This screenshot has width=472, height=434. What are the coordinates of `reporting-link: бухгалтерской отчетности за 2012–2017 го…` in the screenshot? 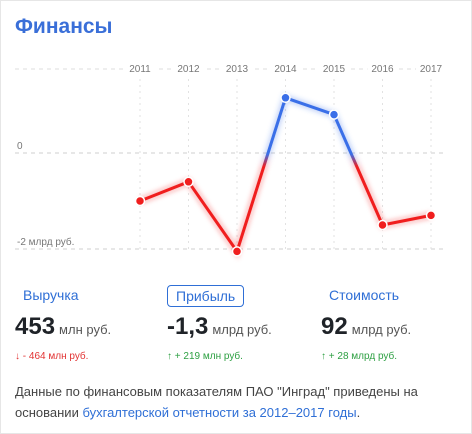 It's located at (219, 412).